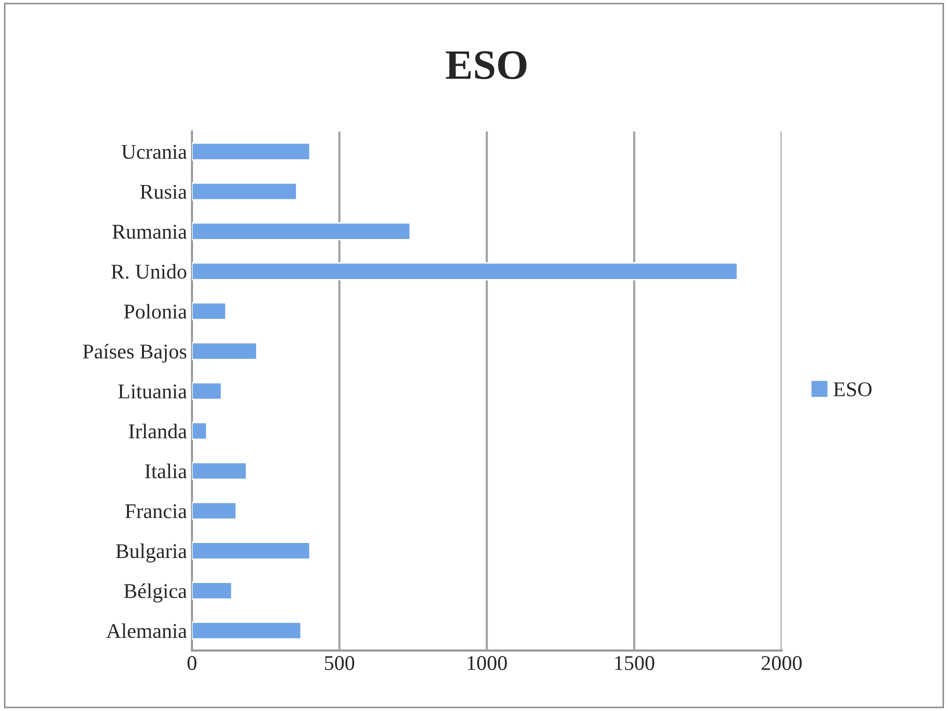 Image resolution: width=948 pixels, height=711 pixels. I want to click on y-tick-label: Polonia, so click(155, 311).